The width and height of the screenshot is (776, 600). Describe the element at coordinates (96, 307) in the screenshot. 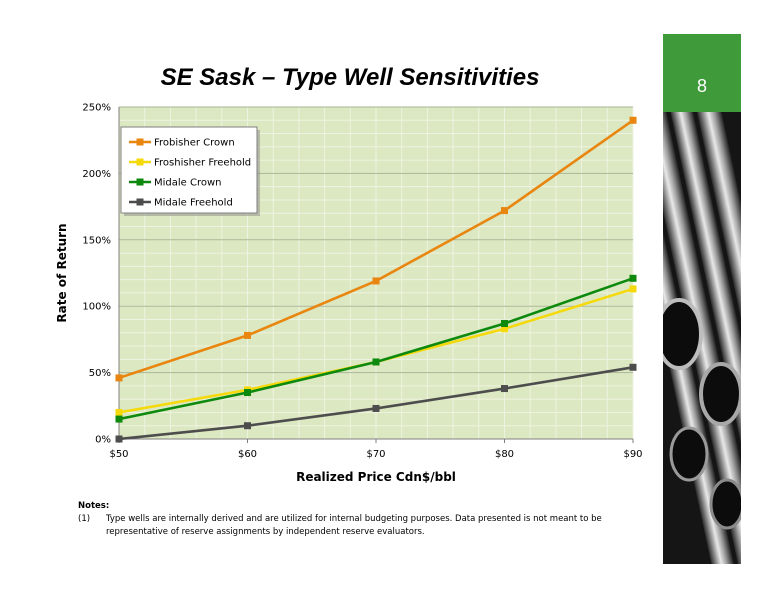

I see `y-tick-label: 100%` at that location.